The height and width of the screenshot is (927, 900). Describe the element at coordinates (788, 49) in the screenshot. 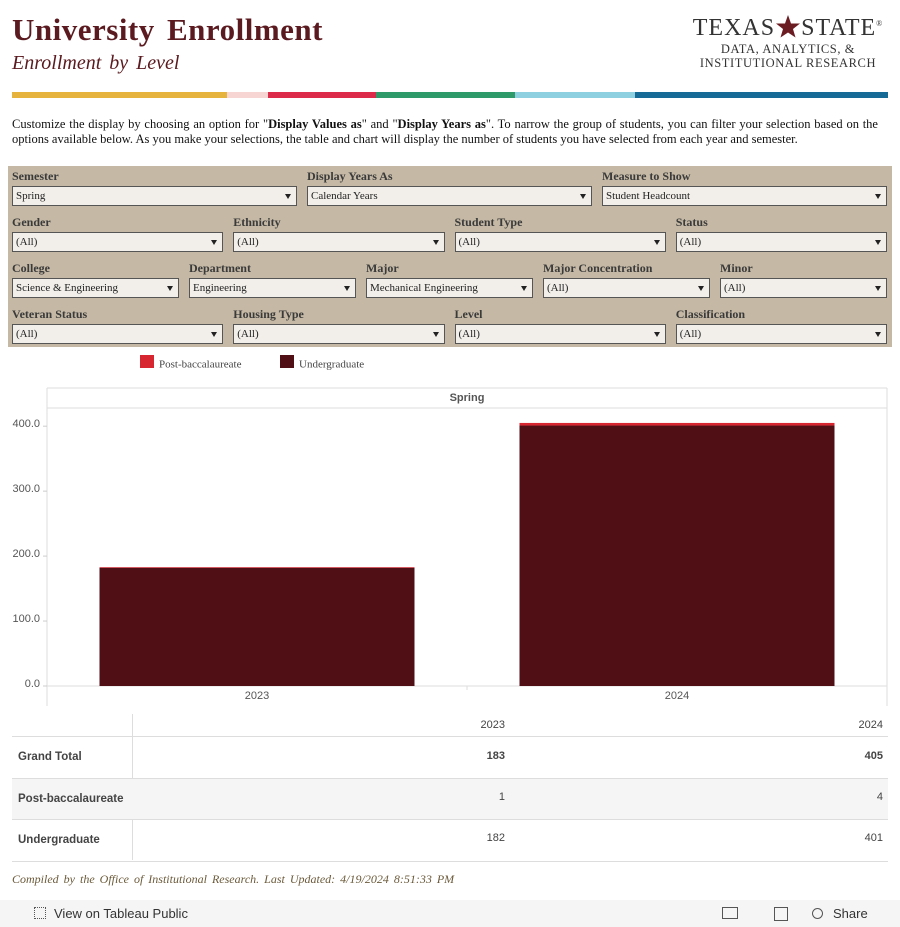

I see `logo-line: DATA, ANALYTICS, &` at that location.